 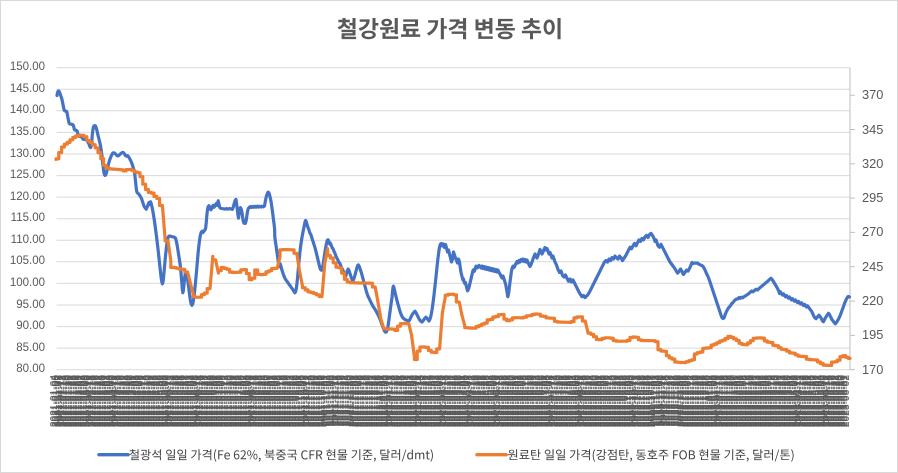 I want to click on svg-text: 2022-04-28, so click(x=486, y=401).